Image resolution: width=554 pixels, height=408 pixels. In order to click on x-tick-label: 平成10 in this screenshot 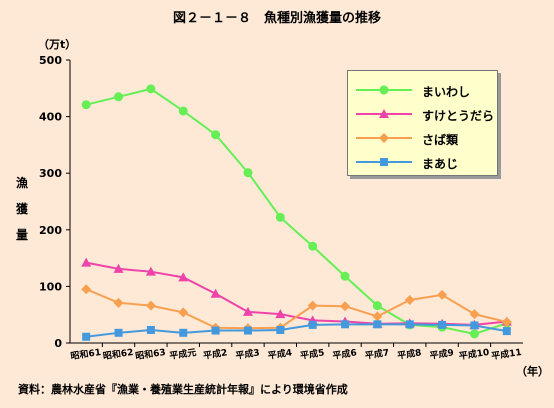, I will do `click(474, 354)`.